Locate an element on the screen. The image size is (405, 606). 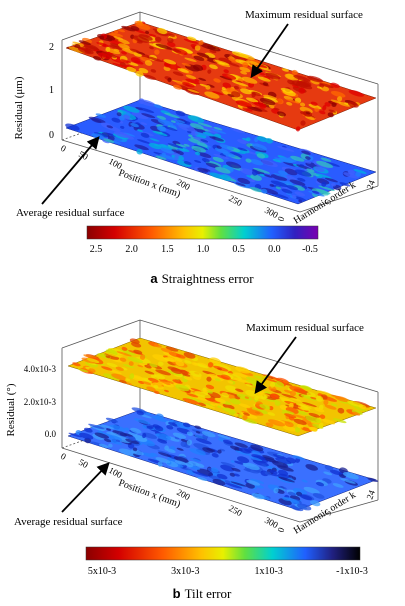
panel-a-arrow-max is located at coordinates (269, 51).